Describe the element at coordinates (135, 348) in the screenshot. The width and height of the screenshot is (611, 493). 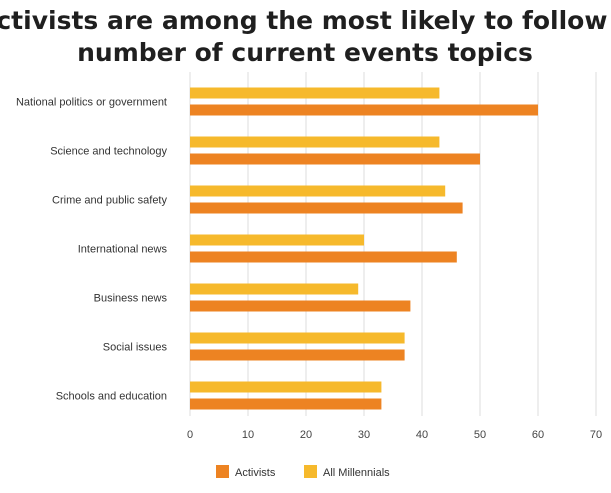
I see `category-label: Social issues` at that location.